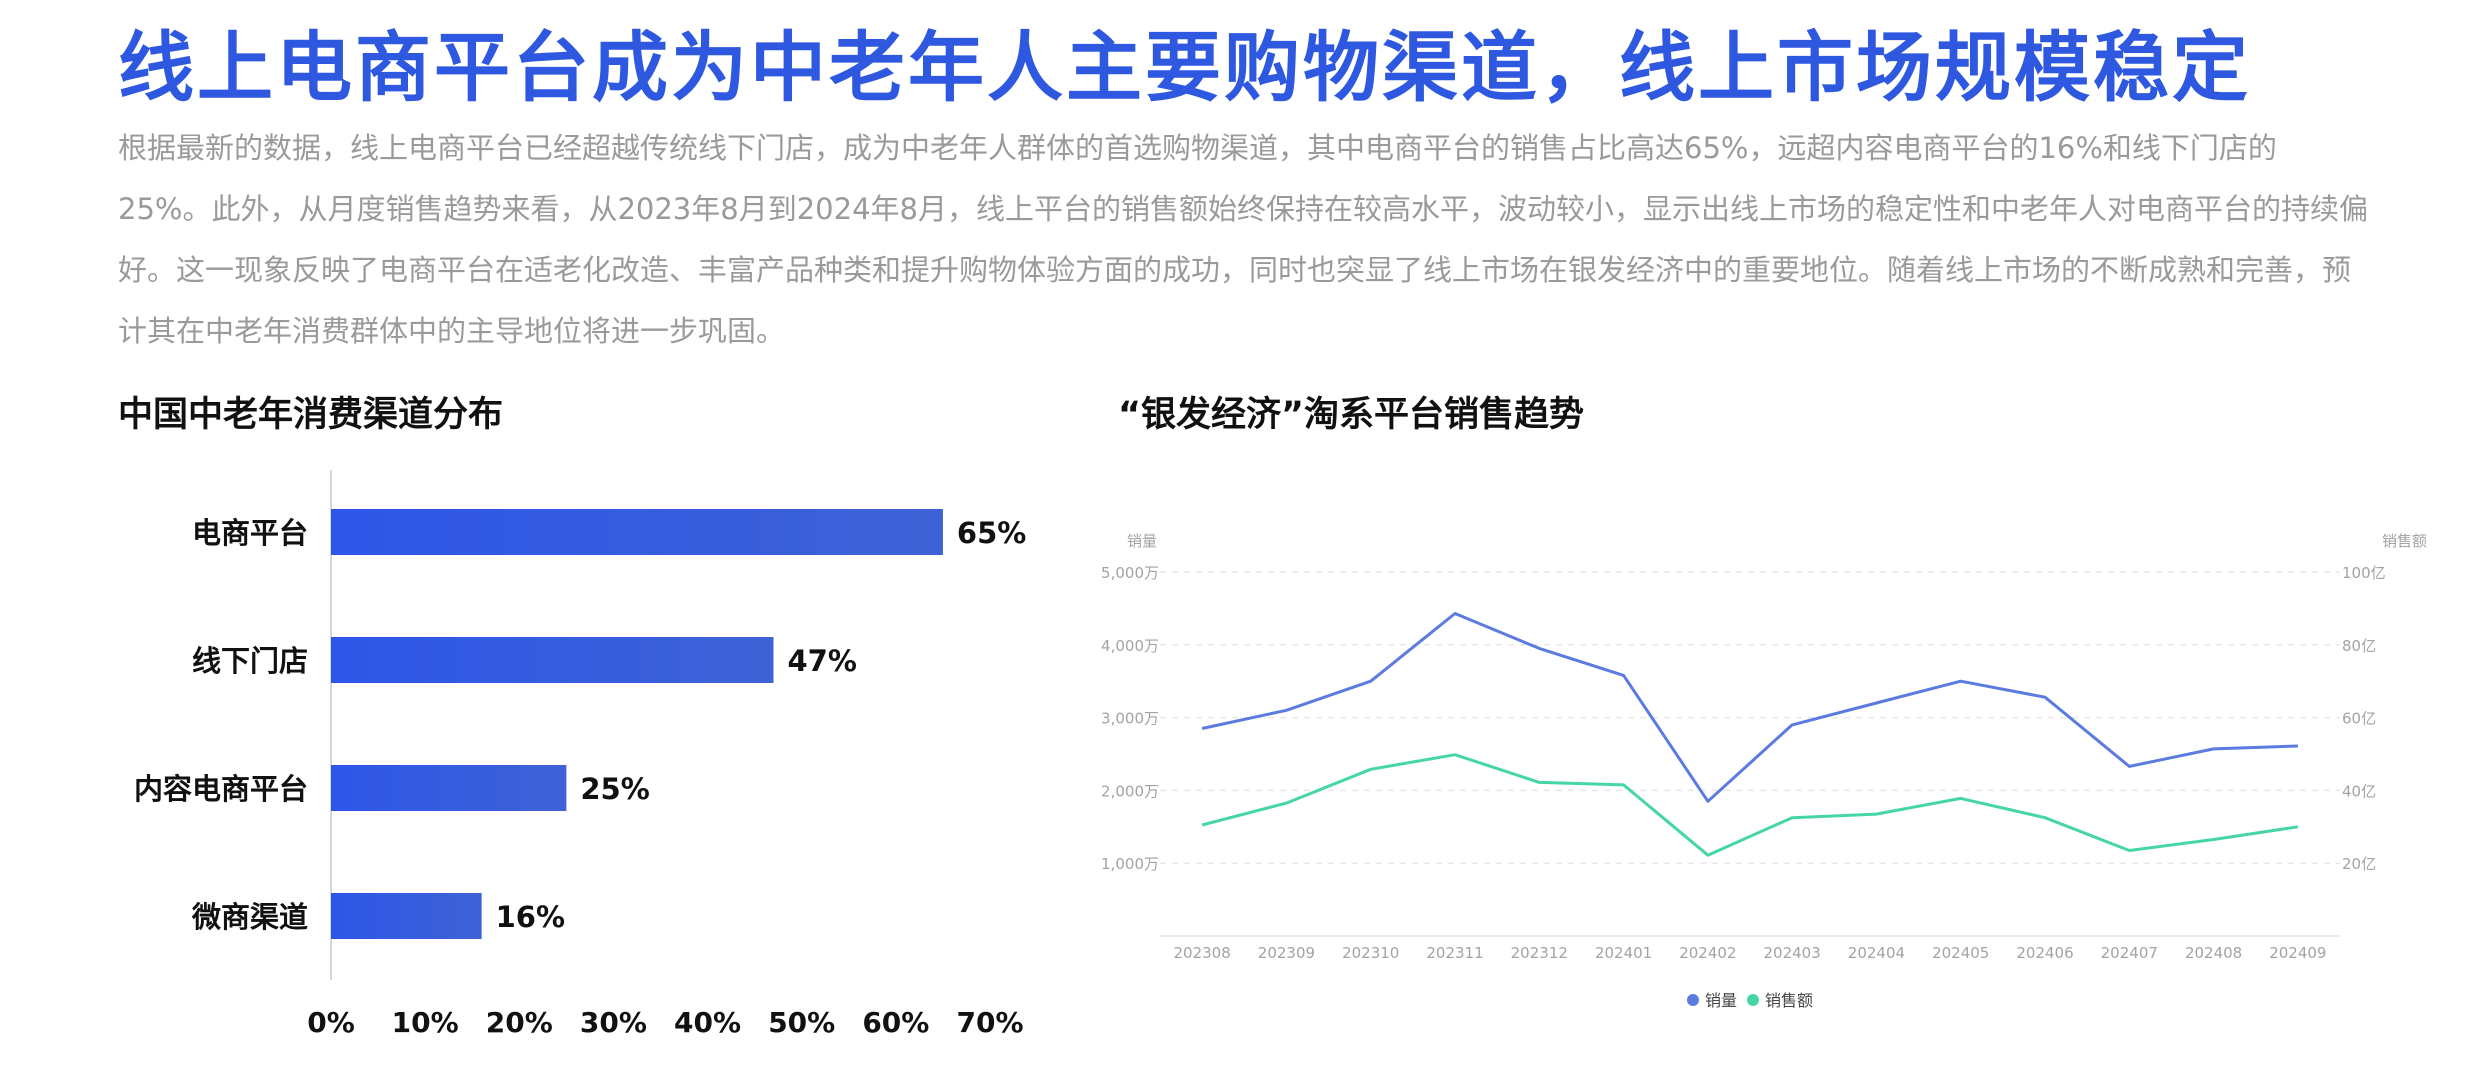  I want to click on bar-x-tick-label: 50%, so click(801, 1022).